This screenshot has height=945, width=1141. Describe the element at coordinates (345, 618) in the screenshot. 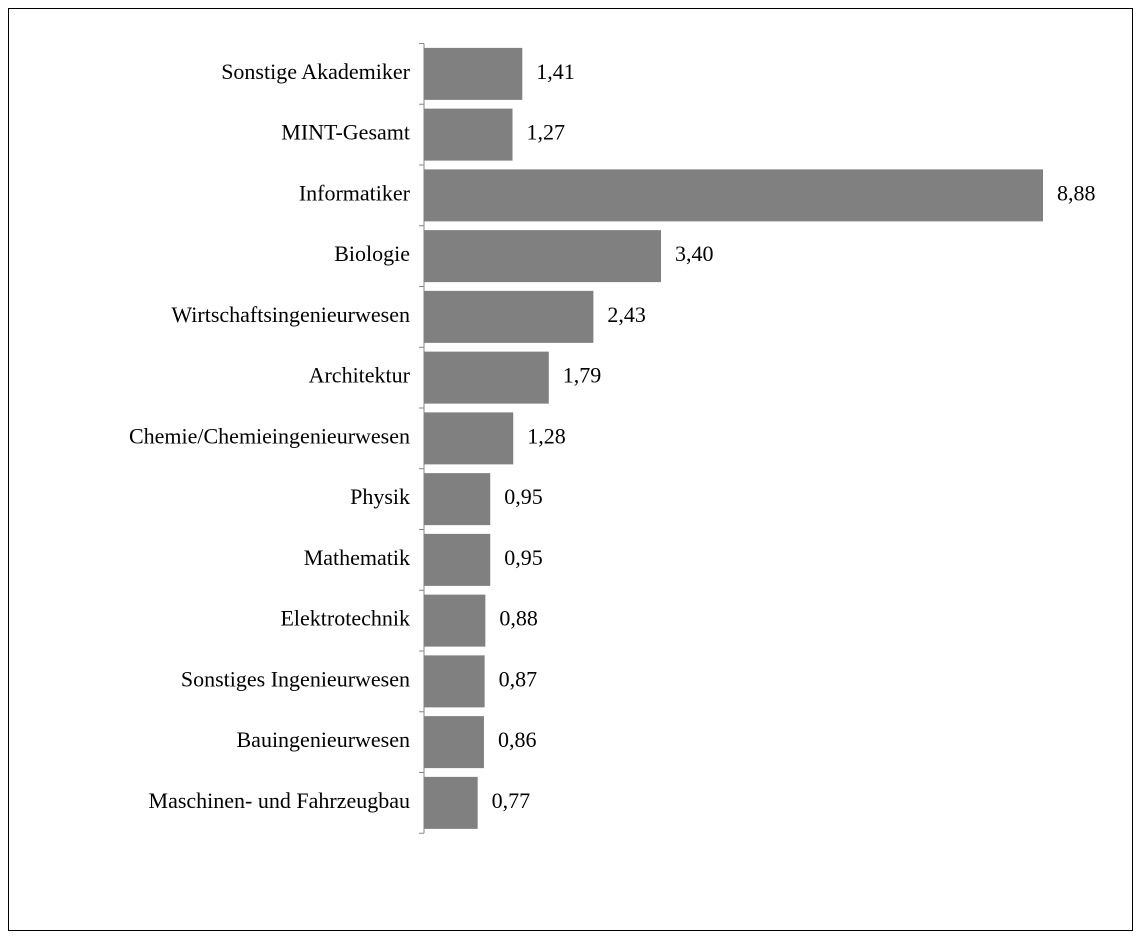

I see `category-label: Elektrotechnik` at that location.